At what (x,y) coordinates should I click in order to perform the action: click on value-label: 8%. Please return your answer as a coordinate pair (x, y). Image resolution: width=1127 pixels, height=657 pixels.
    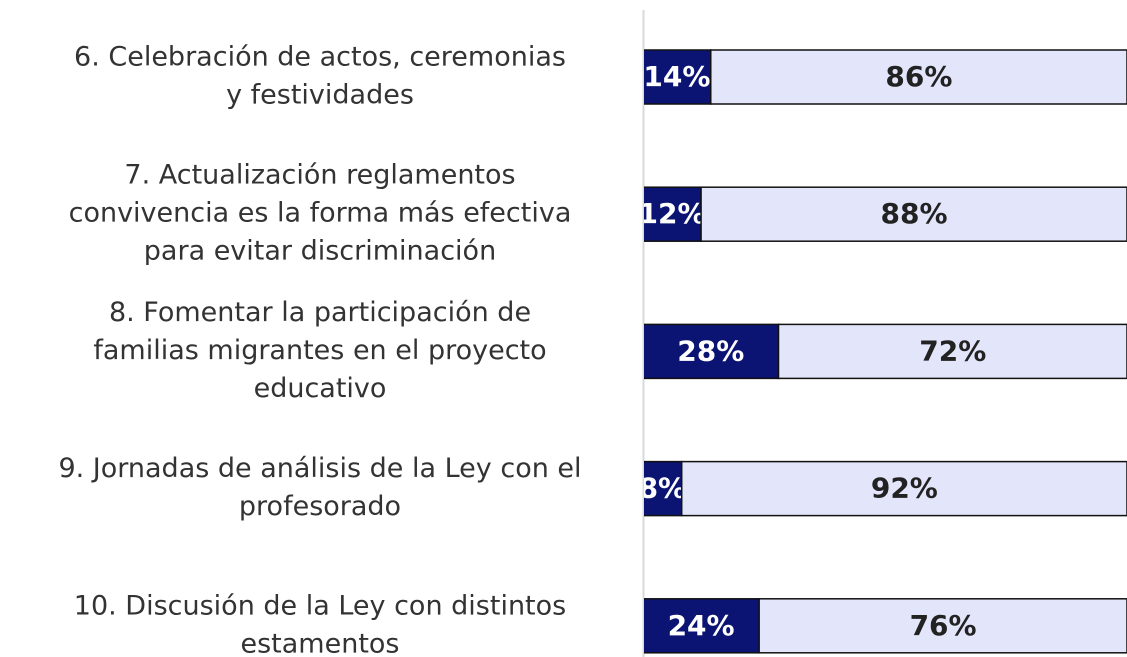
    Looking at the image, I should click on (663, 488).